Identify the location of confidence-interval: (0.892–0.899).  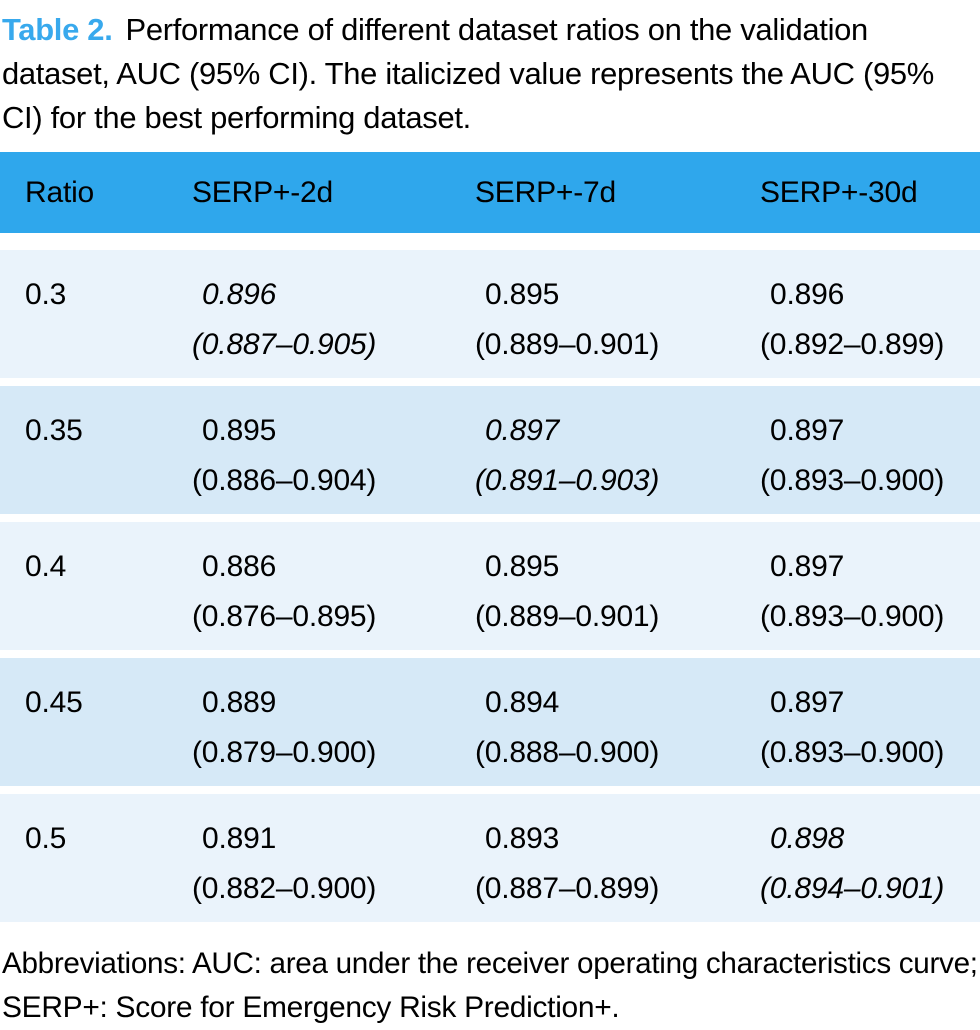
(852, 344).